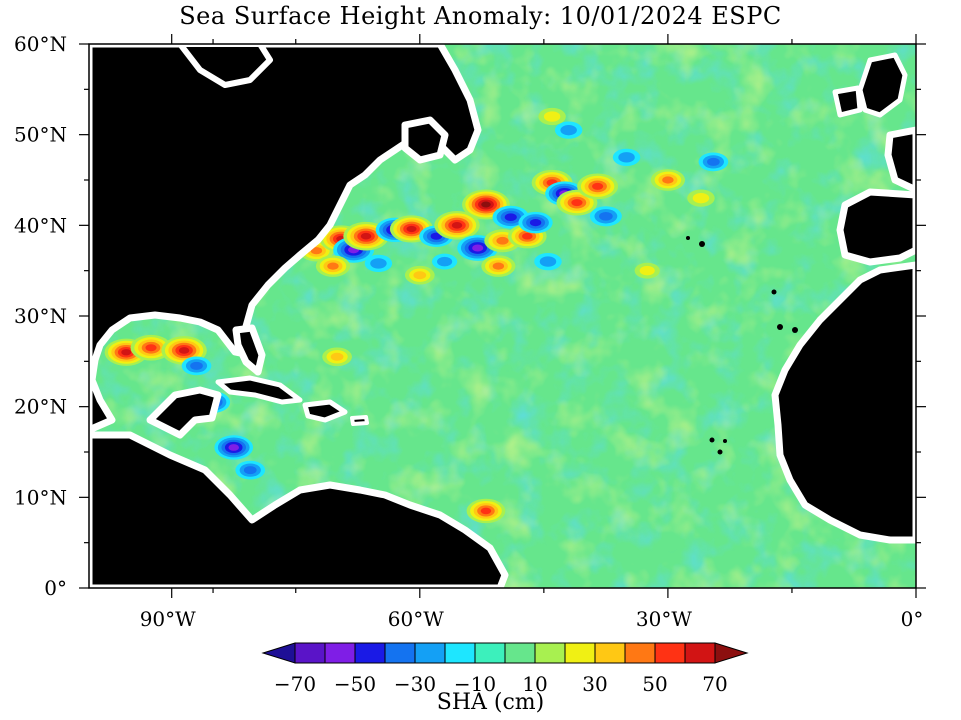 This screenshot has width=961, height=720. I want to click on colorbar-tick-label: 50, so click(654, 684).